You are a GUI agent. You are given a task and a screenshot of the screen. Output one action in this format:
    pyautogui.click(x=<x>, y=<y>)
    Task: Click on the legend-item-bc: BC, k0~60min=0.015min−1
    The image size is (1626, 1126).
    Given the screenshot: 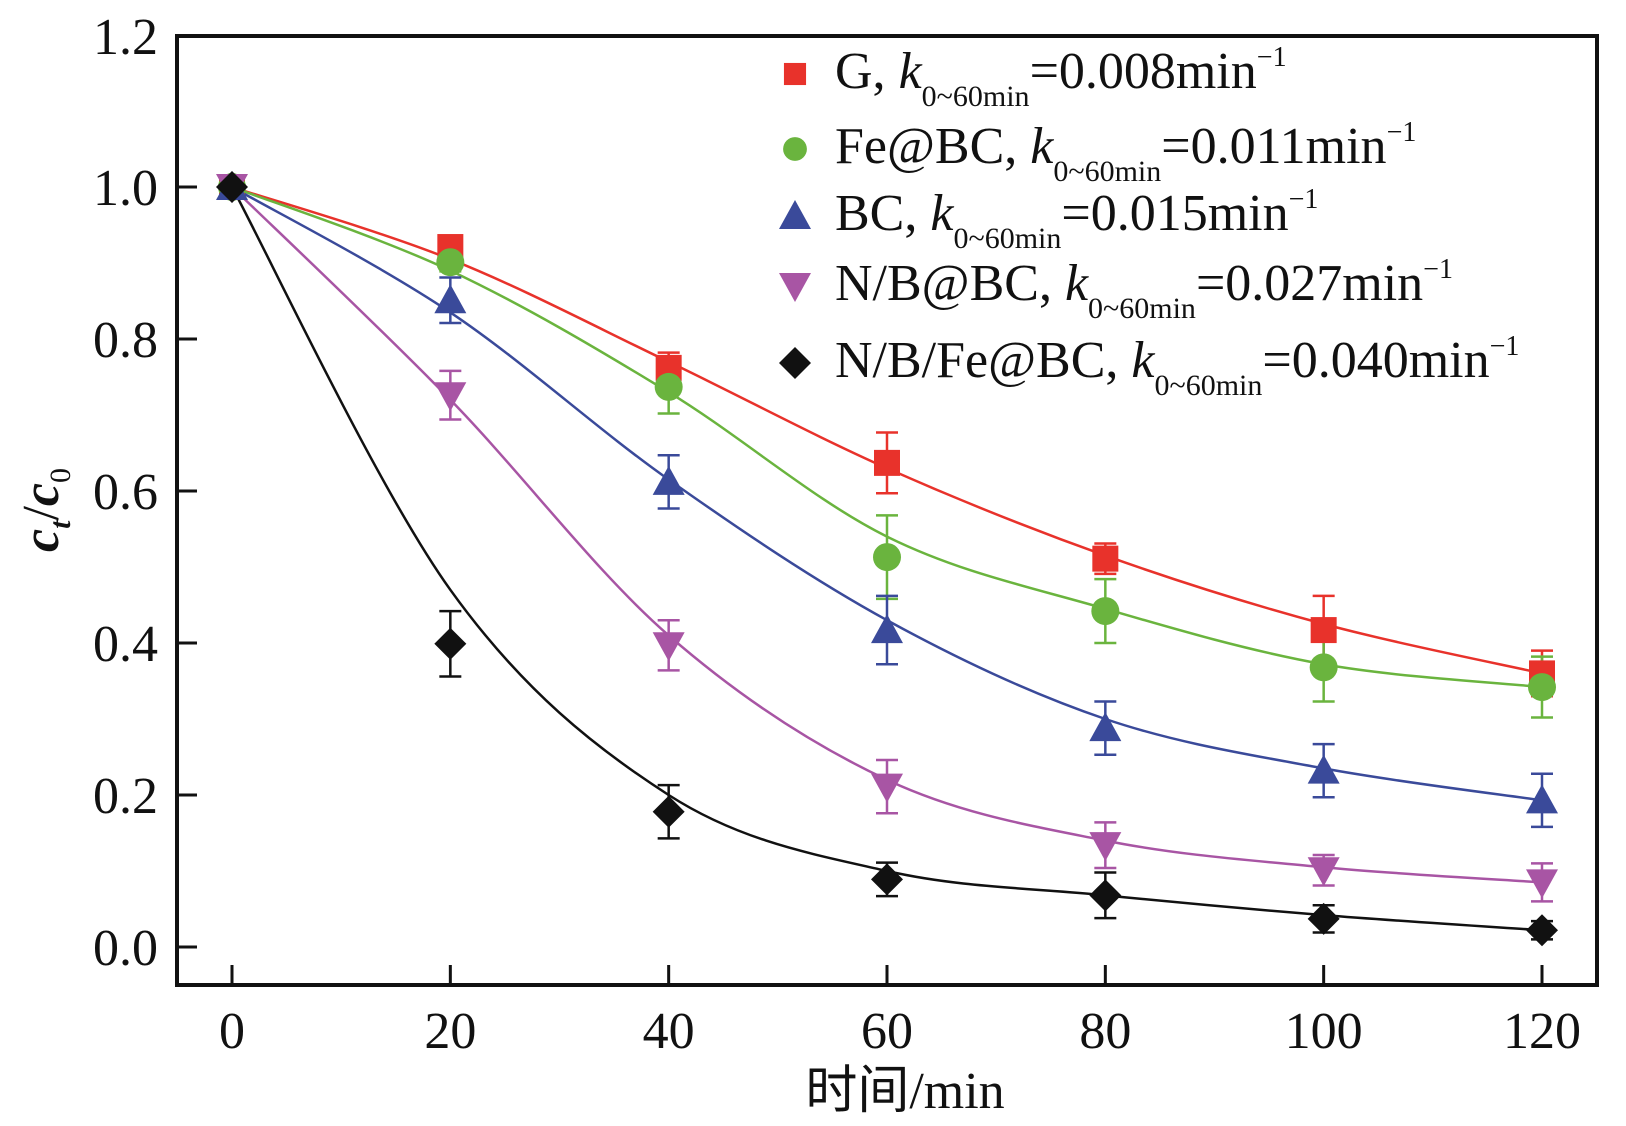 What is the action you would take?
    pyautogui.click(x=1048, y=219)
    